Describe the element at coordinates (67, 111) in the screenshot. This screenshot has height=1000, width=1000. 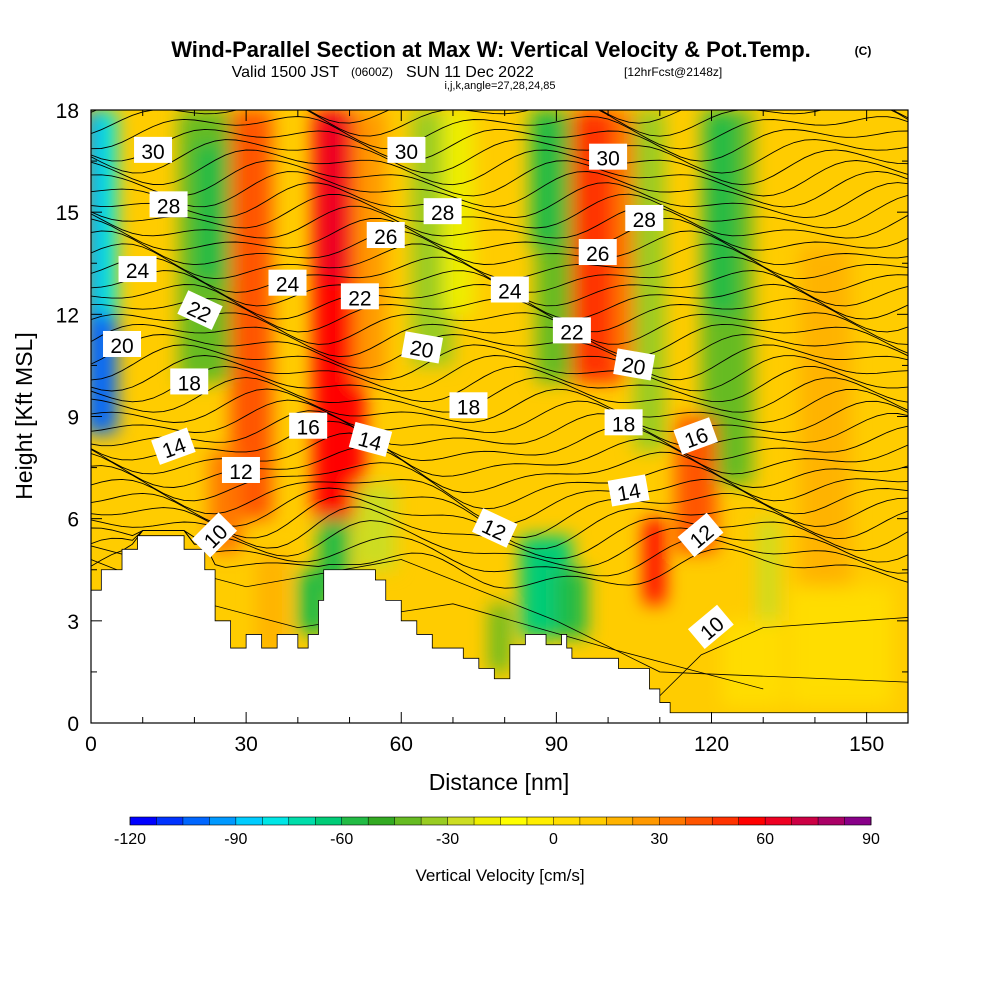
I see `y-tick-label: 18` at that location.